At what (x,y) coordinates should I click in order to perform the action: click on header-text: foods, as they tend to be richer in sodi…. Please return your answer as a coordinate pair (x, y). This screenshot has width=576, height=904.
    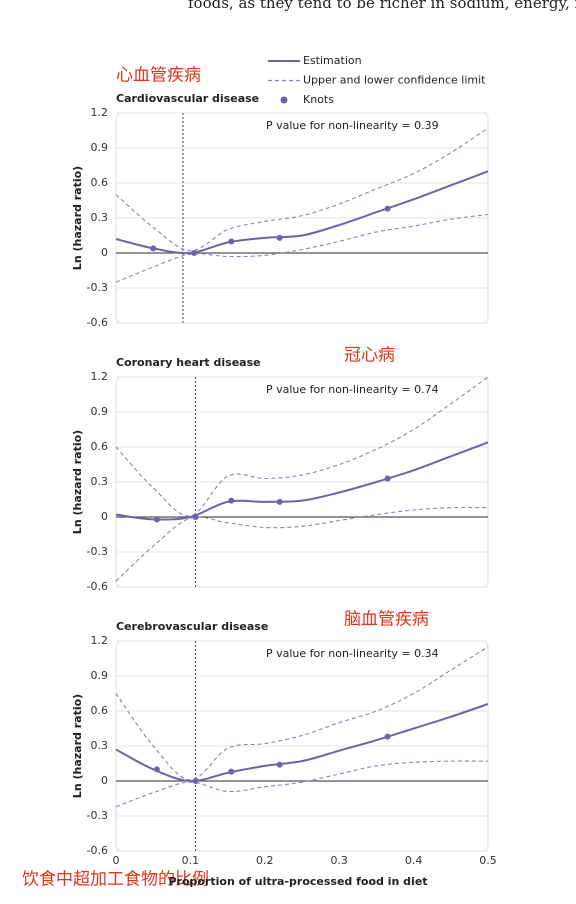
    Looking at the image, I should click on (382, 6).